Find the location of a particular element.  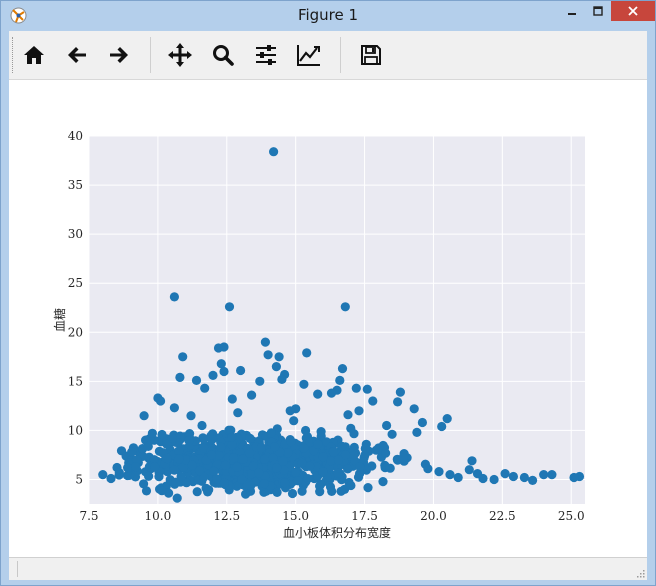

floppy-disk-icon is located at coordinates (371, 55).